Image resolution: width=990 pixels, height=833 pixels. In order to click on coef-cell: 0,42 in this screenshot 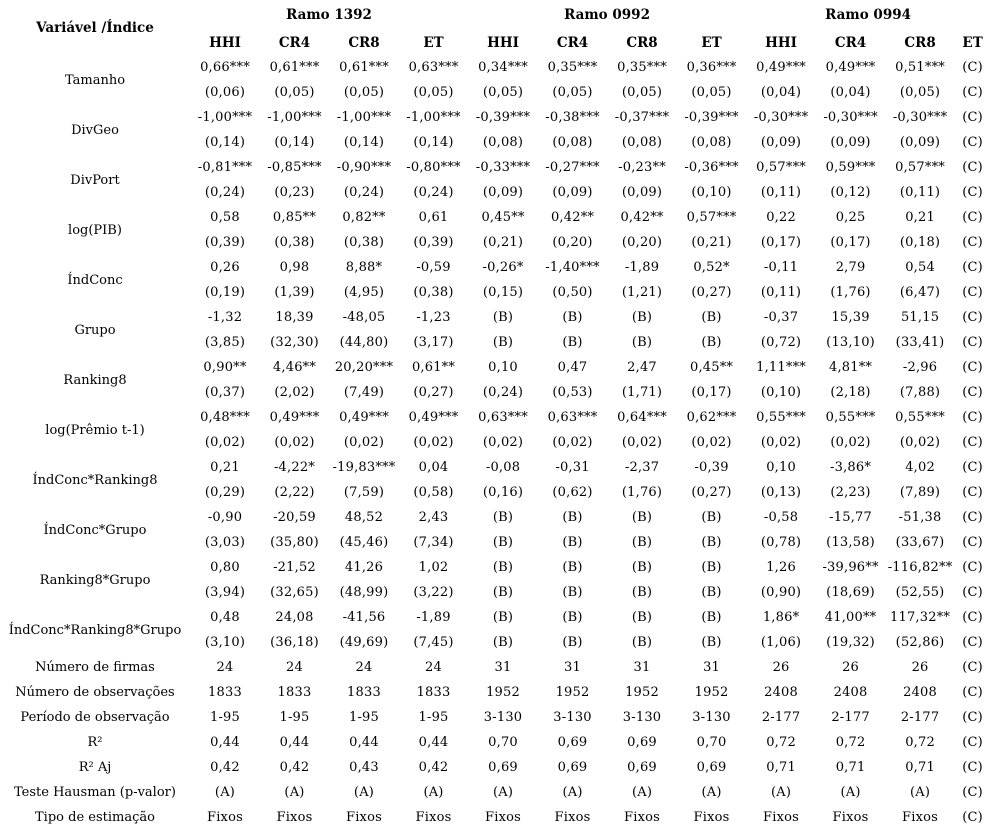, I will do `click(294, 767)`.